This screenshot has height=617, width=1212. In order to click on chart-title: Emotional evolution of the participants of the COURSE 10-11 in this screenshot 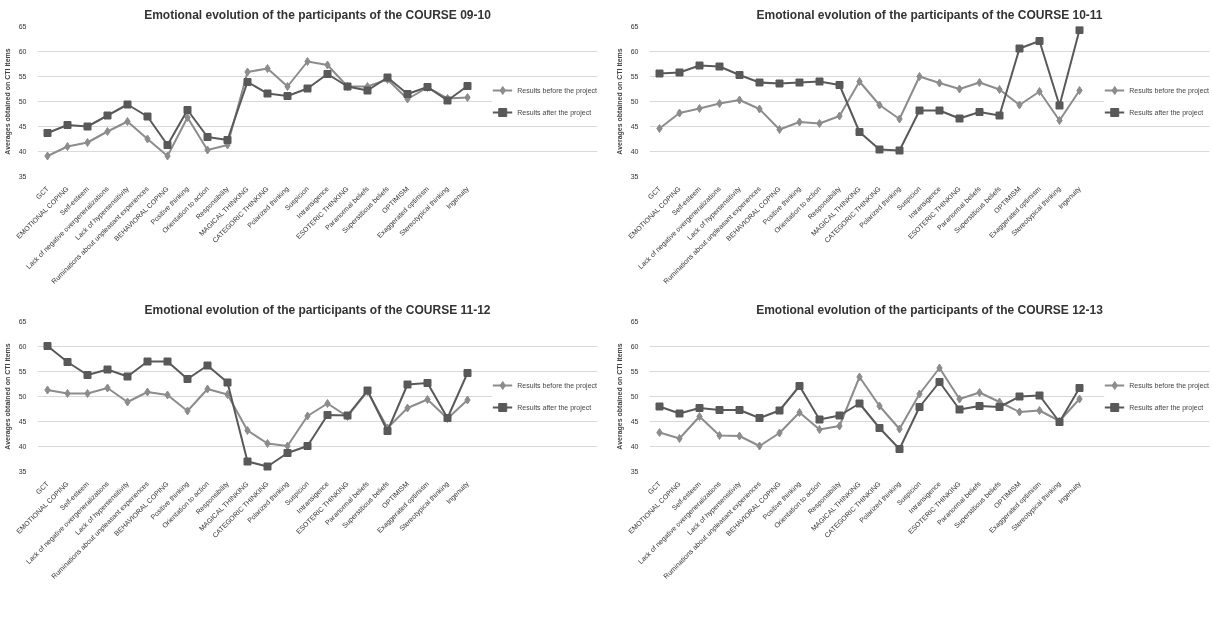, I will do `click(929, 14)`.